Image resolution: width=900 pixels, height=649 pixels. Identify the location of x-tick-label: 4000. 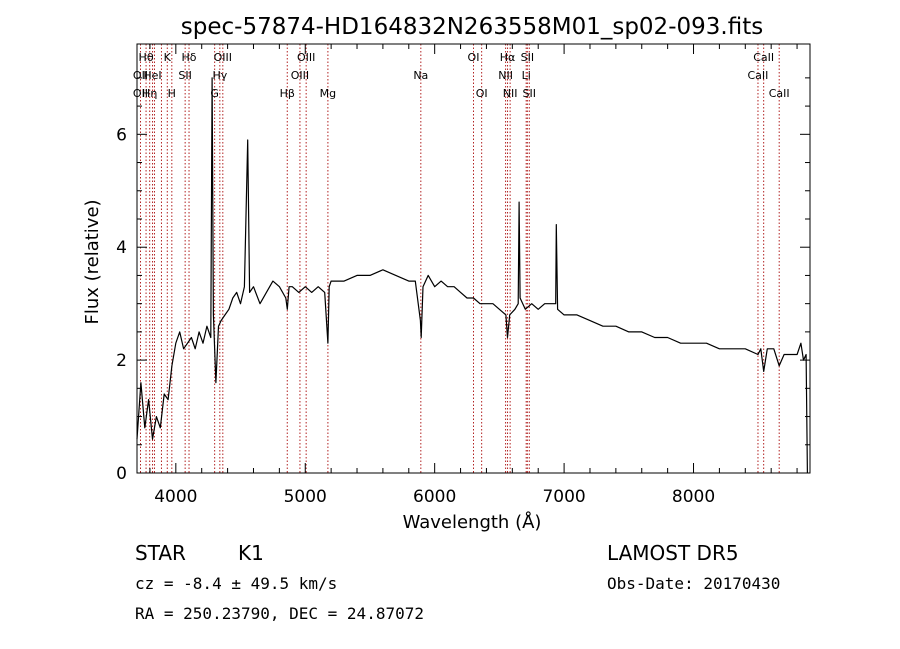
(175, 497).